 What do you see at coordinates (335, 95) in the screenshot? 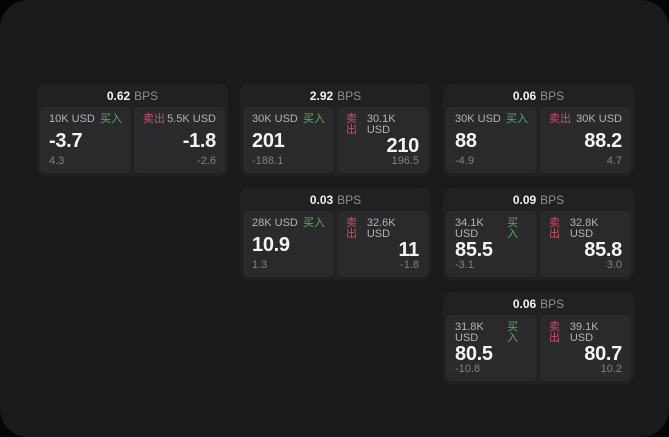
I see `card-header: 2.92 BPS` at bounding box center [335, 95].